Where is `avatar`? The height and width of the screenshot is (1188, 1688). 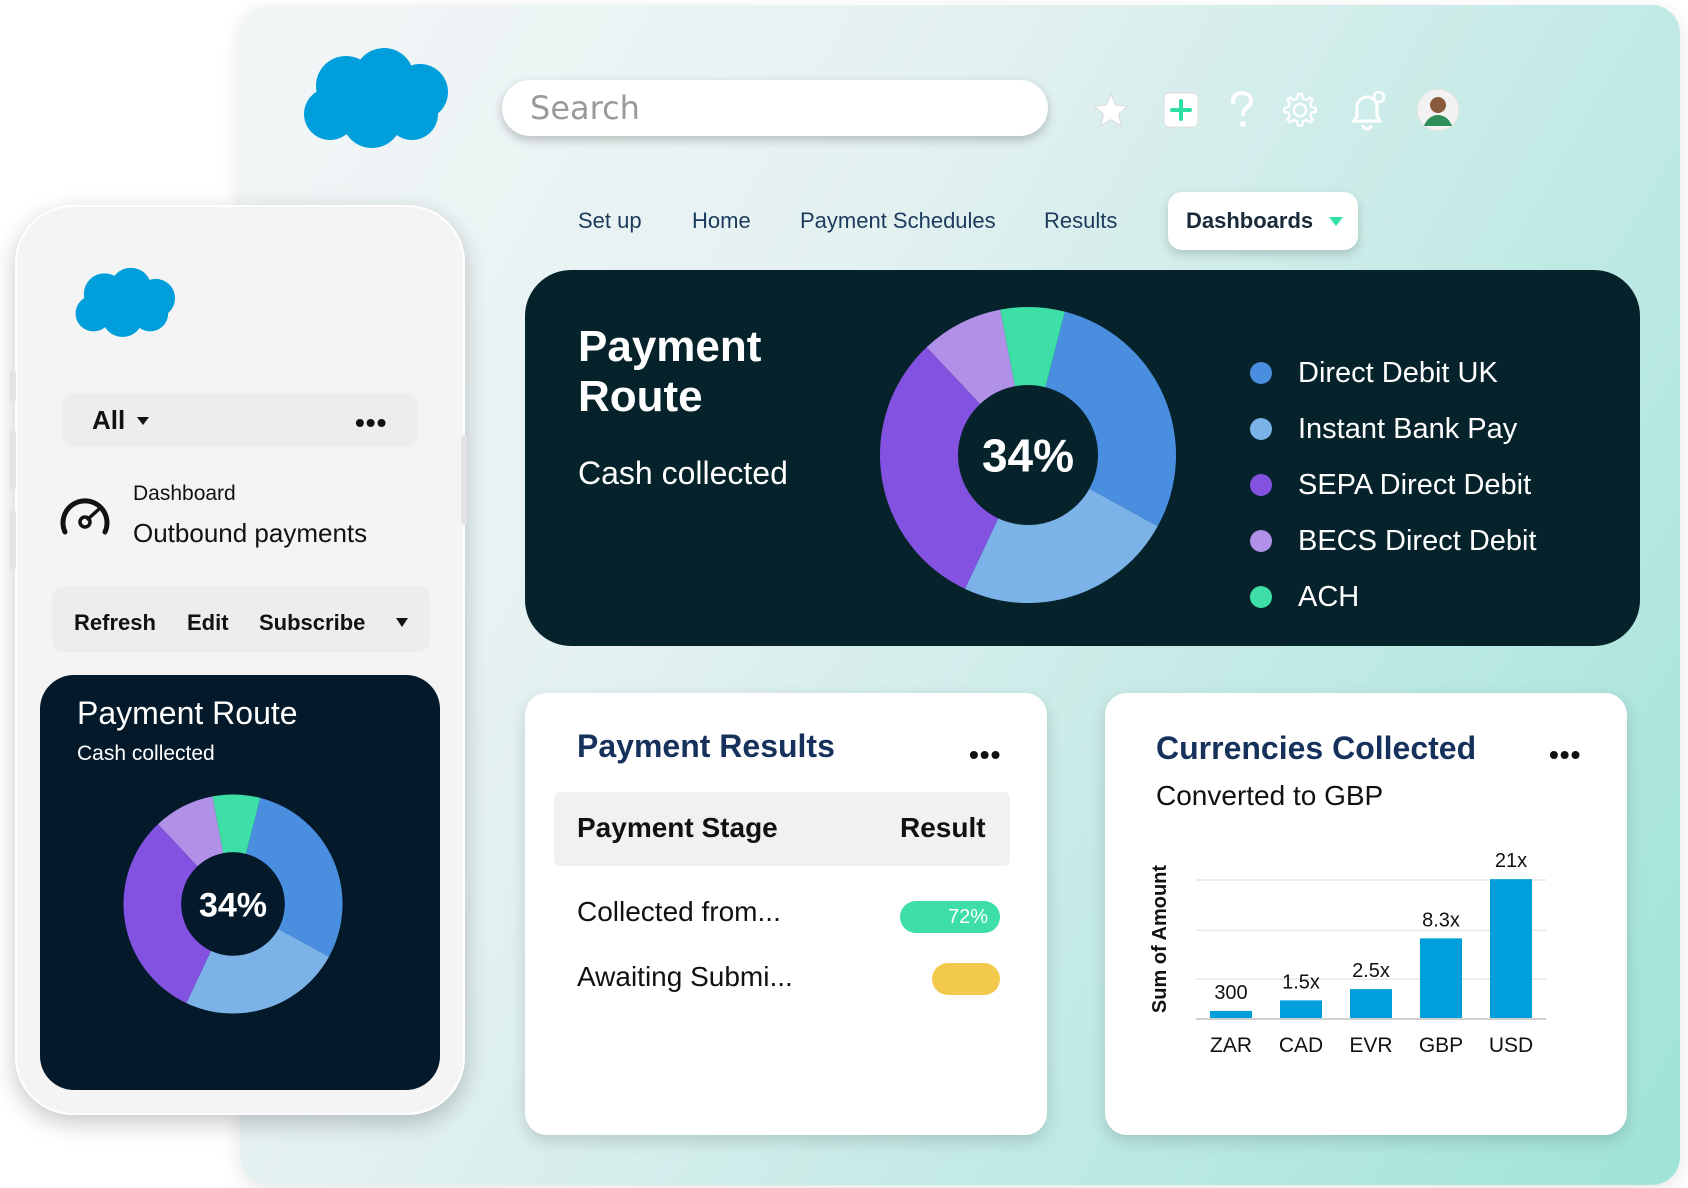
avatar is located at coordinates (1438, 110).